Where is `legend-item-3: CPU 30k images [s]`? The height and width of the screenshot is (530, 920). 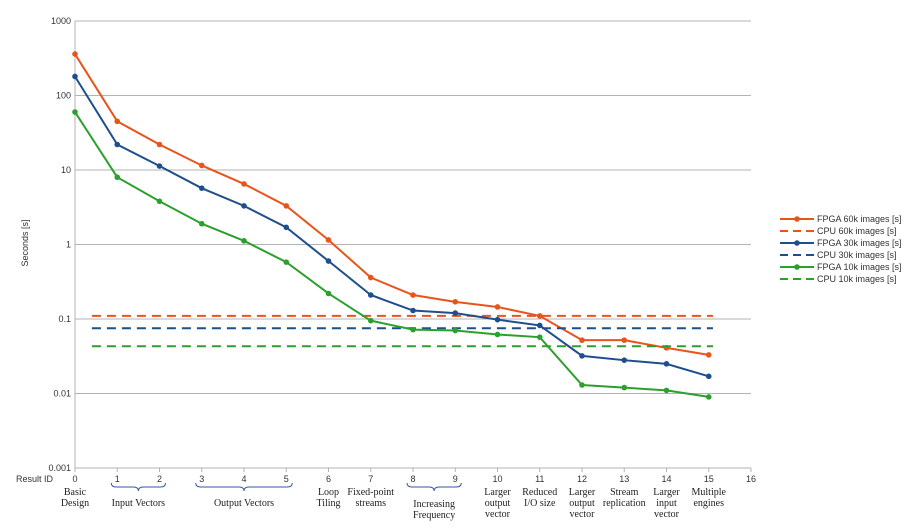 legend-item-3: CPU 30k images [s] is located at coordinates (838, 255).